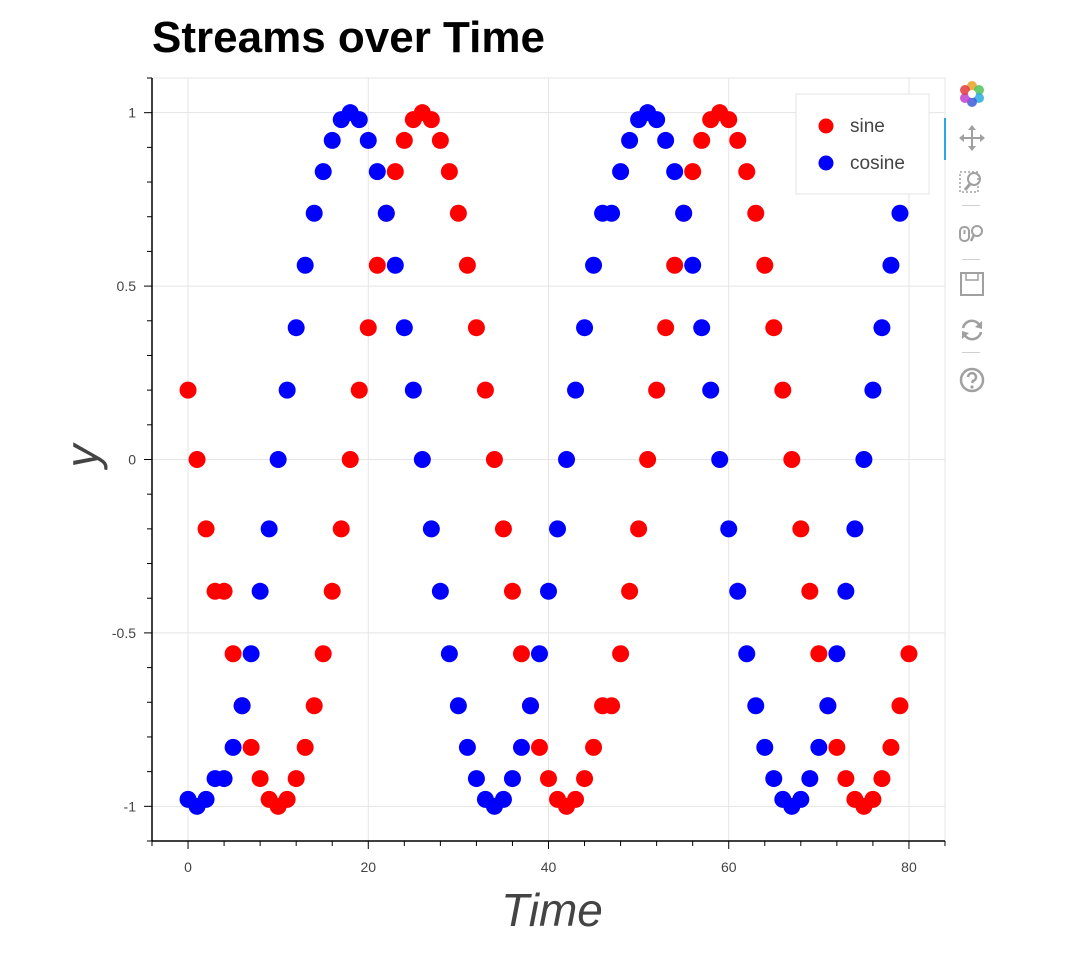 The image size is (1090, 974). I want to click on save-icon, so click(972, 284).